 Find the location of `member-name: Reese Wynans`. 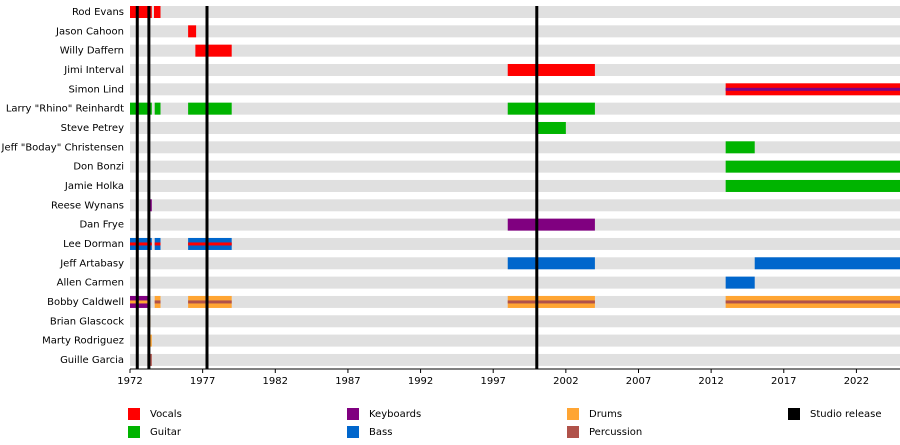

member-name: Reese Wynans is located at coordinates (87, 205).